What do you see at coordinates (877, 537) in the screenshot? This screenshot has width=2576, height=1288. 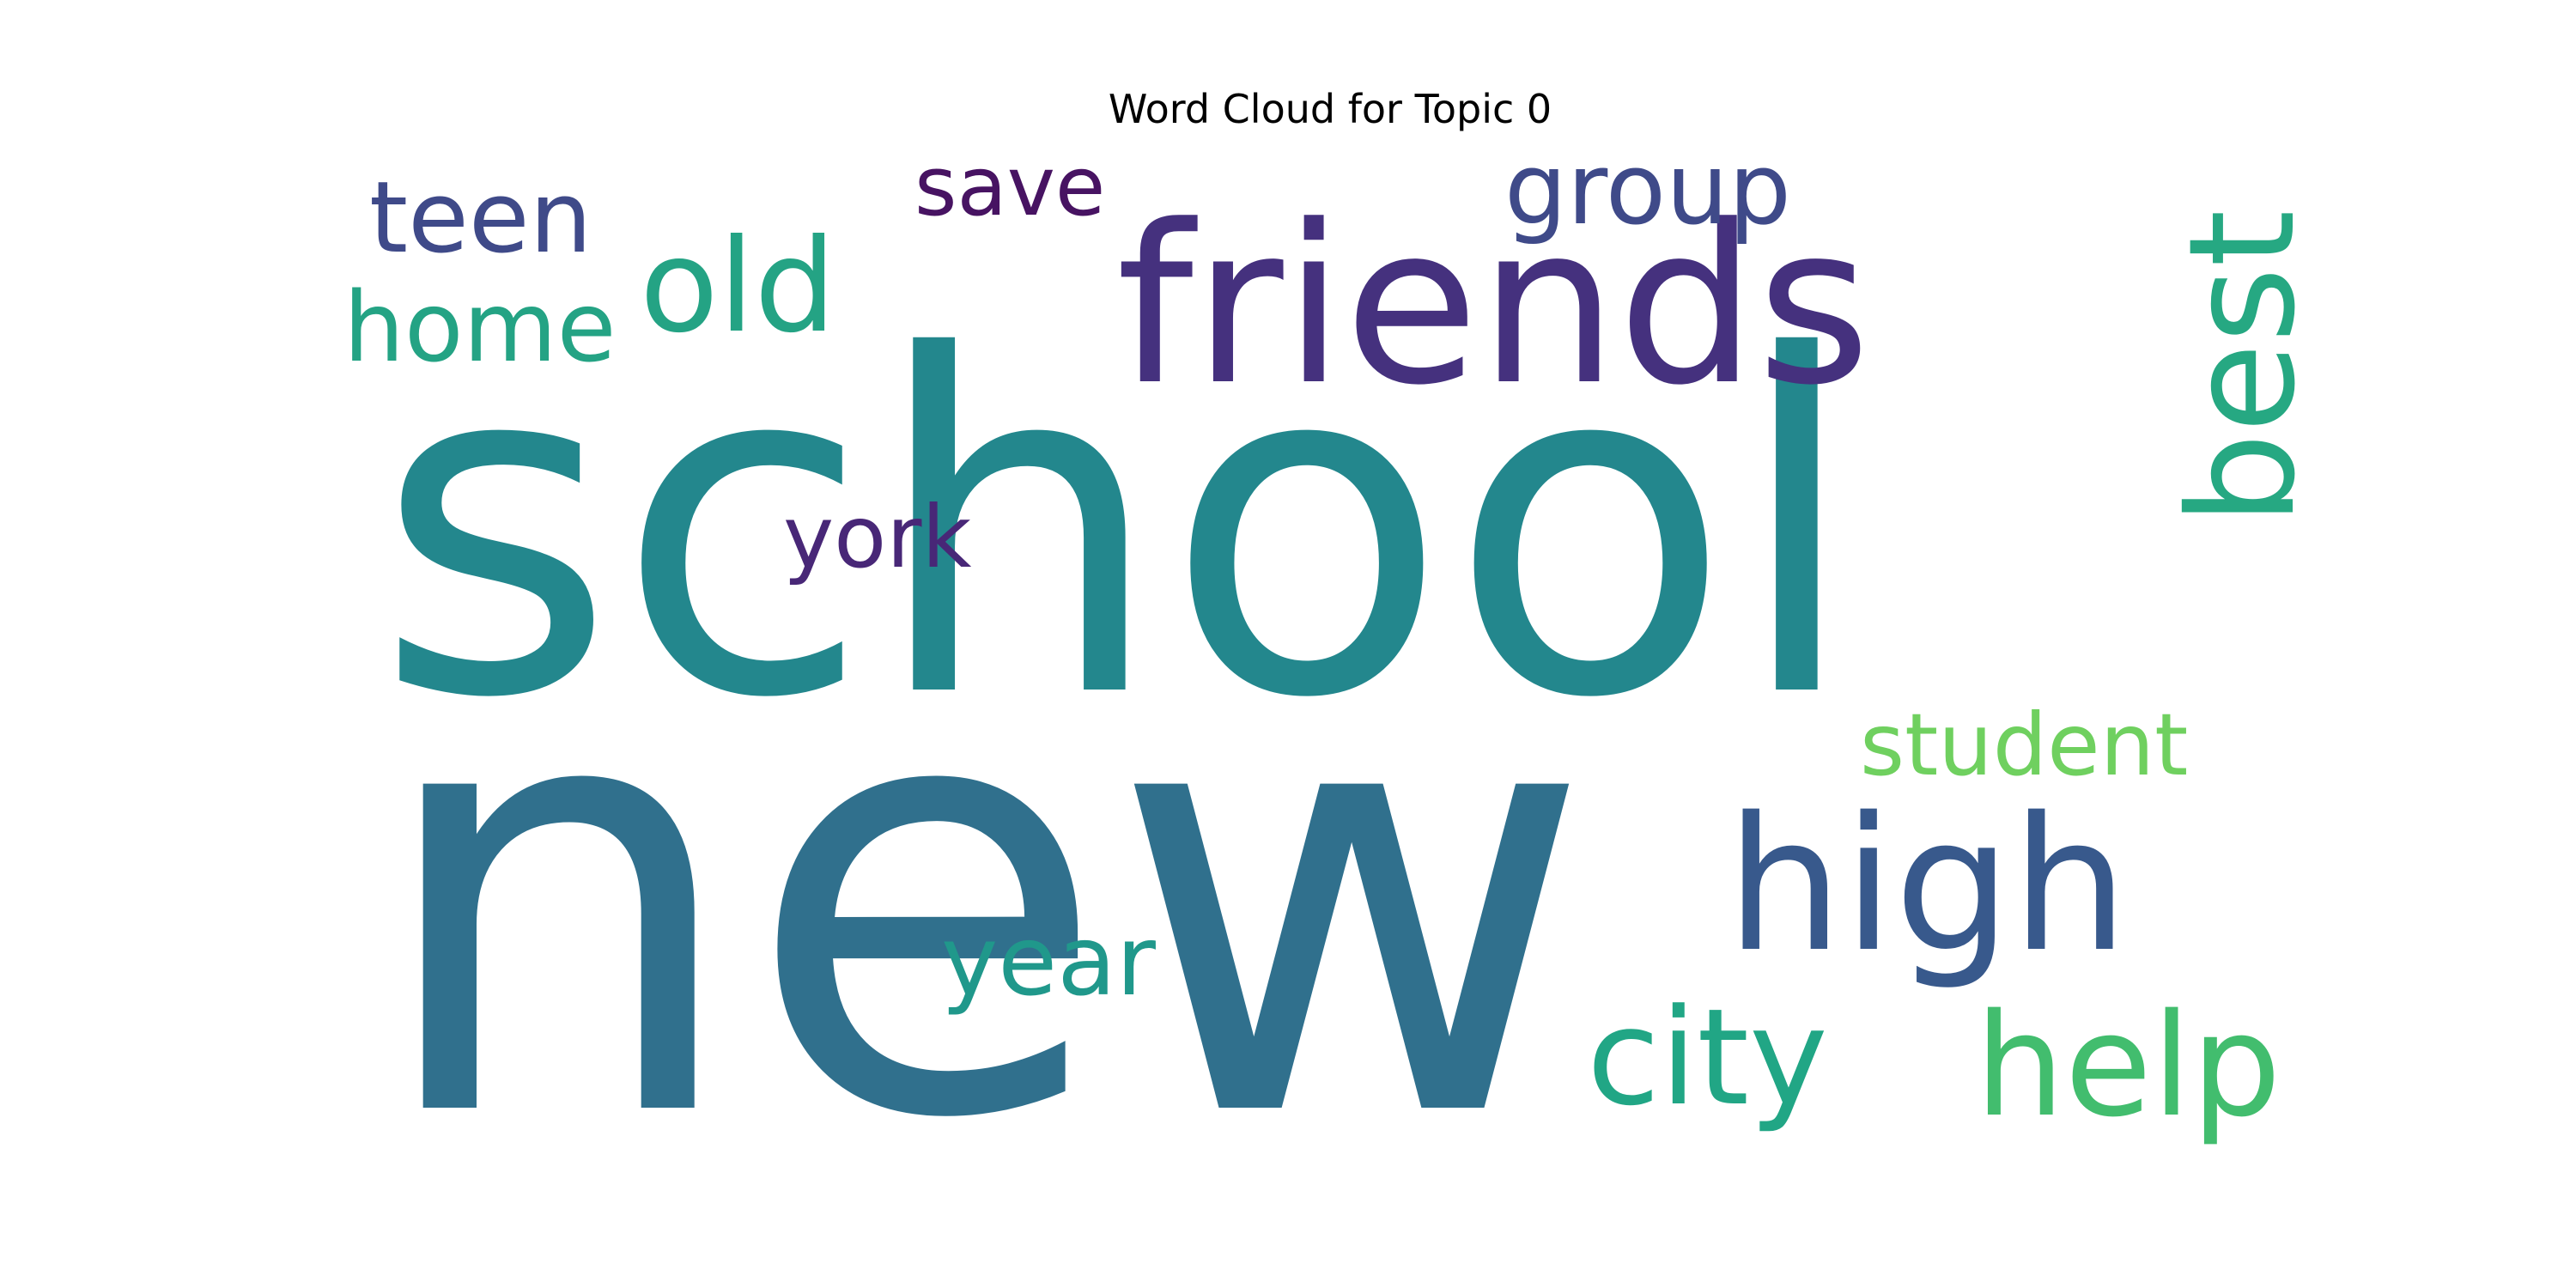 I see `word-york: york` at bounding box center [877, 537].